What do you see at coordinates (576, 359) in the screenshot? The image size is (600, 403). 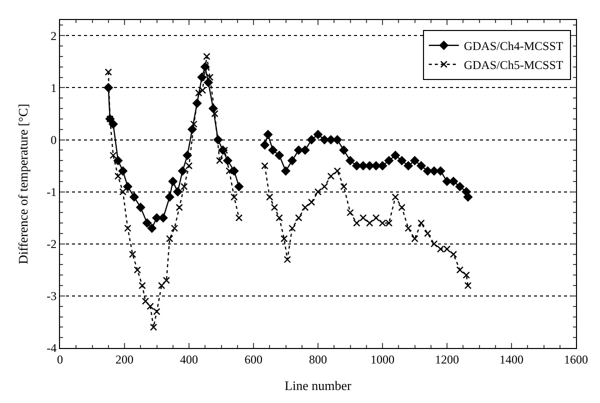 I see `x-tick-label: 1600` at bounding box center [576, 359].